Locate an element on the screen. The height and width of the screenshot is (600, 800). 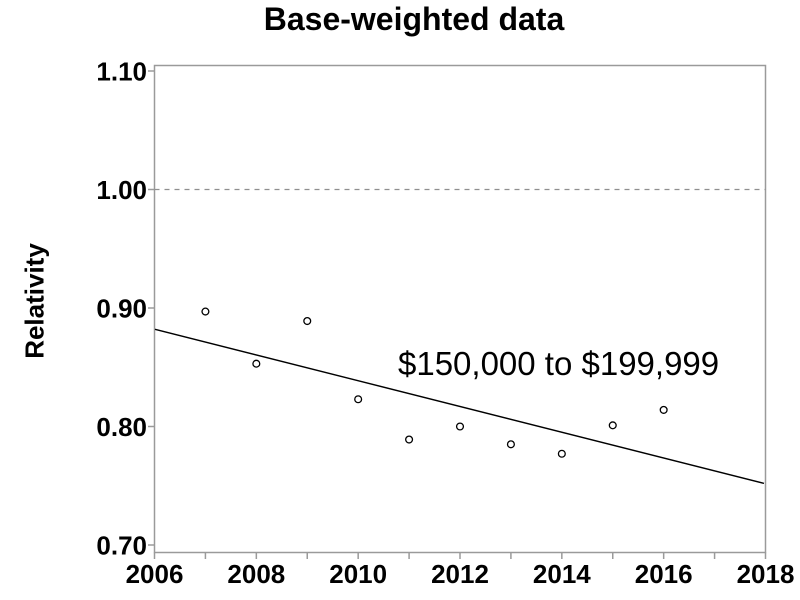
x-tick-label: 2010 is located at coordinates (358, 574).